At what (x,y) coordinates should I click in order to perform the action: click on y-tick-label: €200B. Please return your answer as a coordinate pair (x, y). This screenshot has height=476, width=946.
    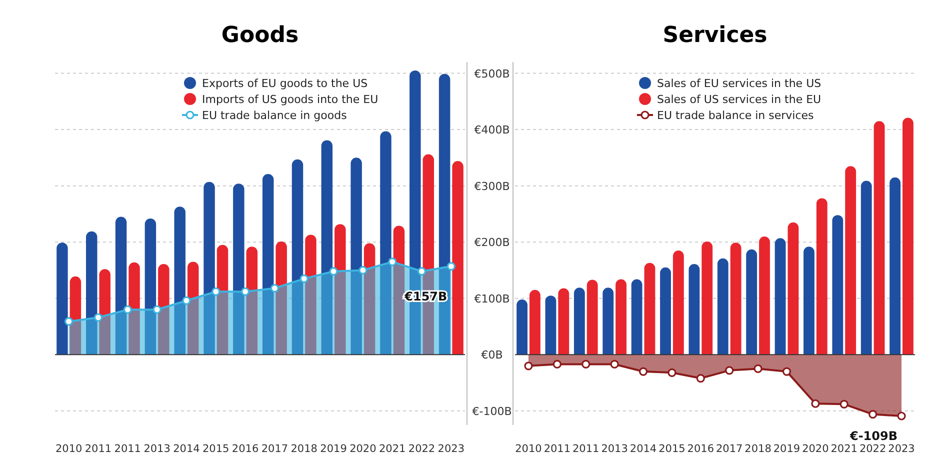
    Looking at the image, I should click on (492, 243).